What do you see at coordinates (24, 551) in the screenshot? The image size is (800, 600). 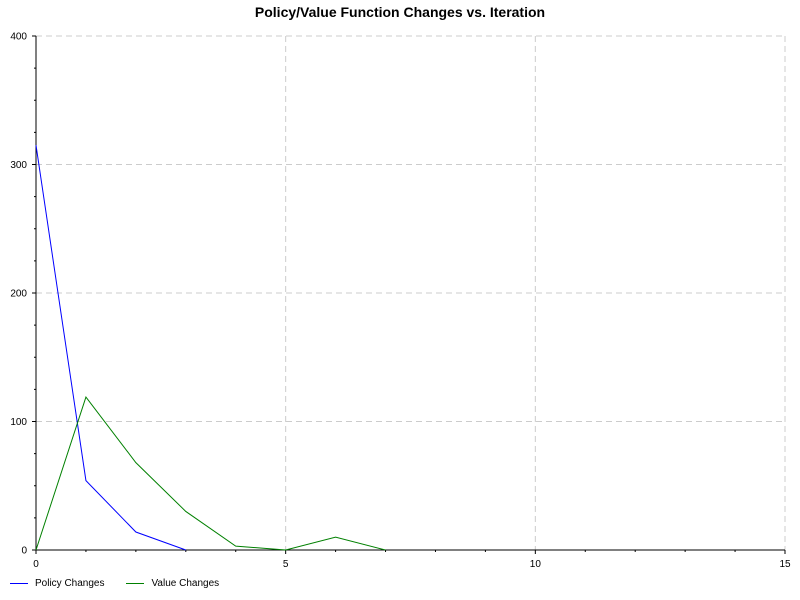 I see `y-tick-label: 0` at bounding box center [24, 551].